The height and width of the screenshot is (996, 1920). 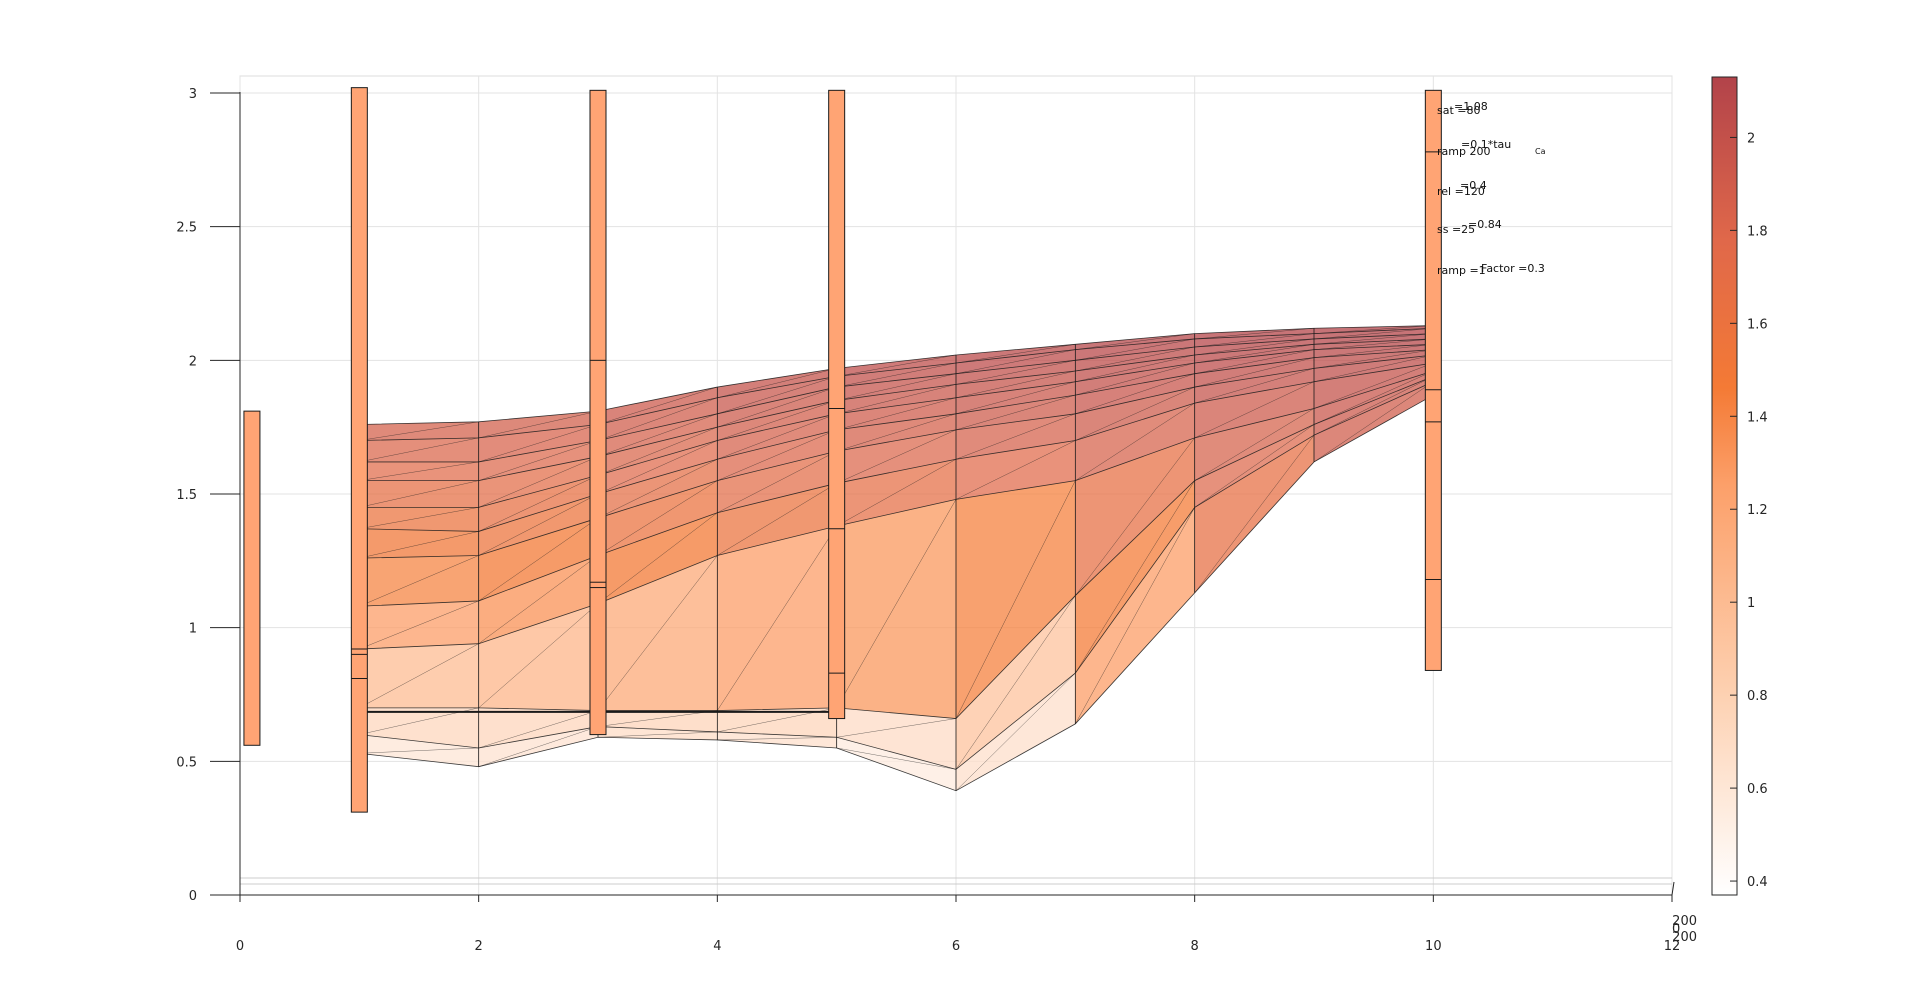 I want to click on x-tick-labels: 0 2 4 6 8 10 12, so click(x=958, y=946).